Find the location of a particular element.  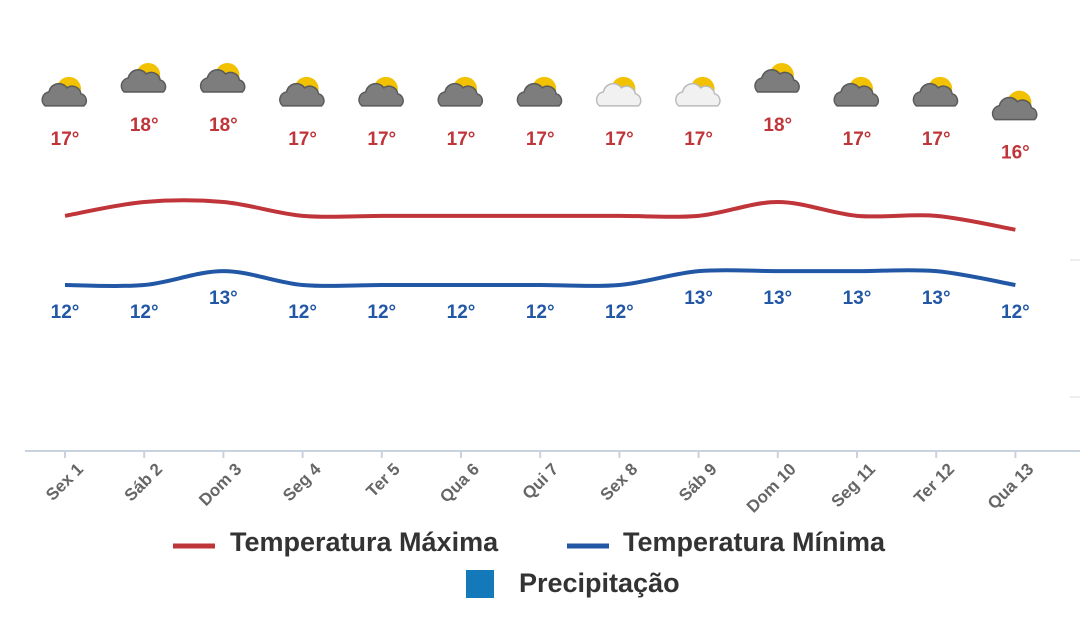

x-tick-label: Qua 13 is located at coordinates (1011, 487).